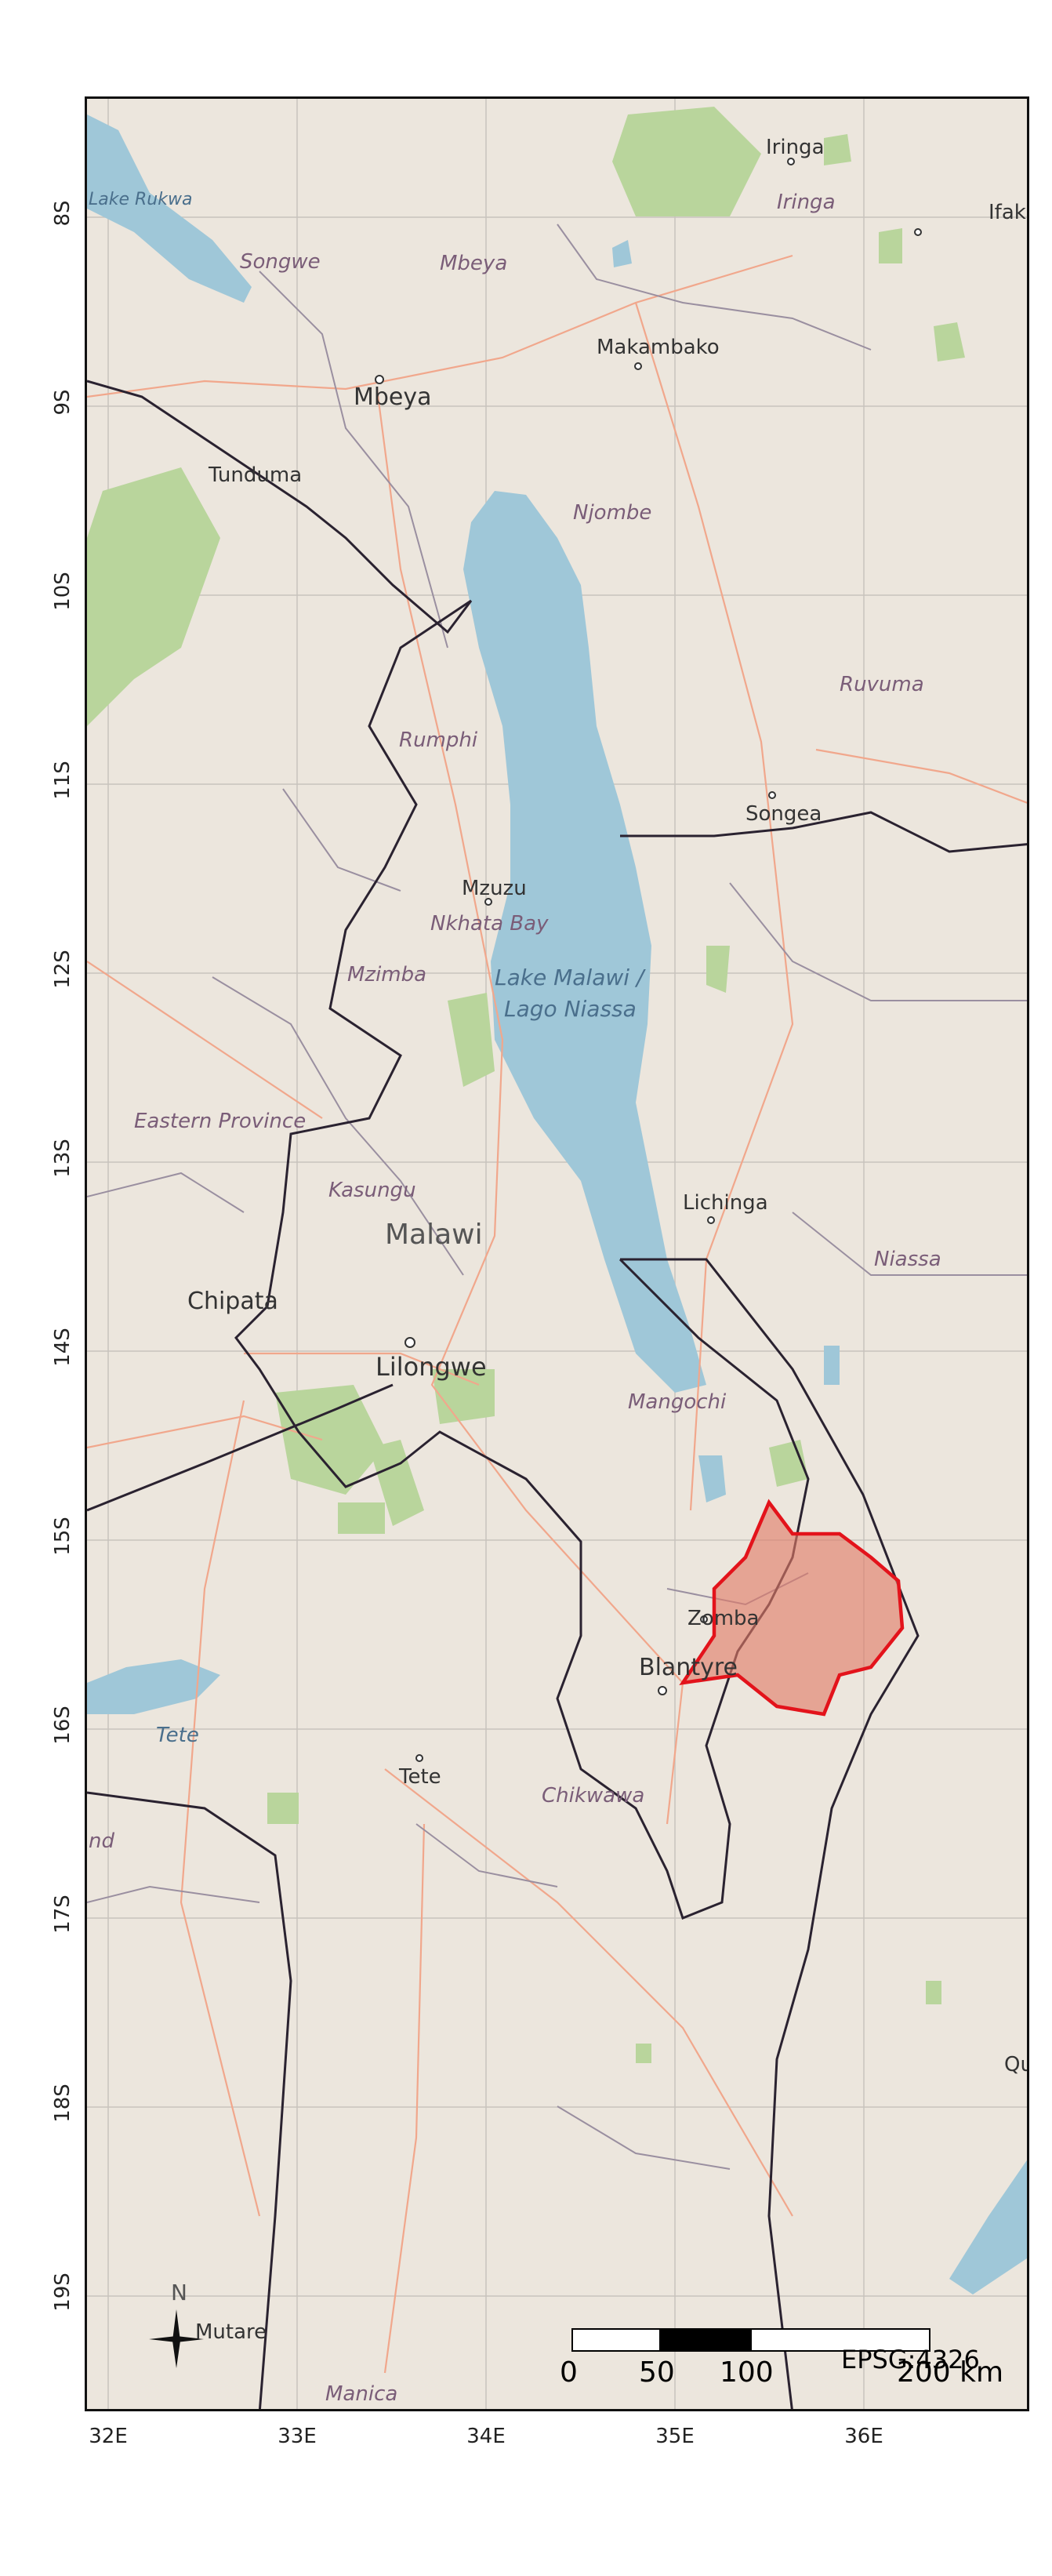 The width and height of the screenshot is (1052, 2576). What do you see at coordinates (658, 347) in the screenshot?
I see `place-makambako: Makambako` at bounding box center [658, 347].